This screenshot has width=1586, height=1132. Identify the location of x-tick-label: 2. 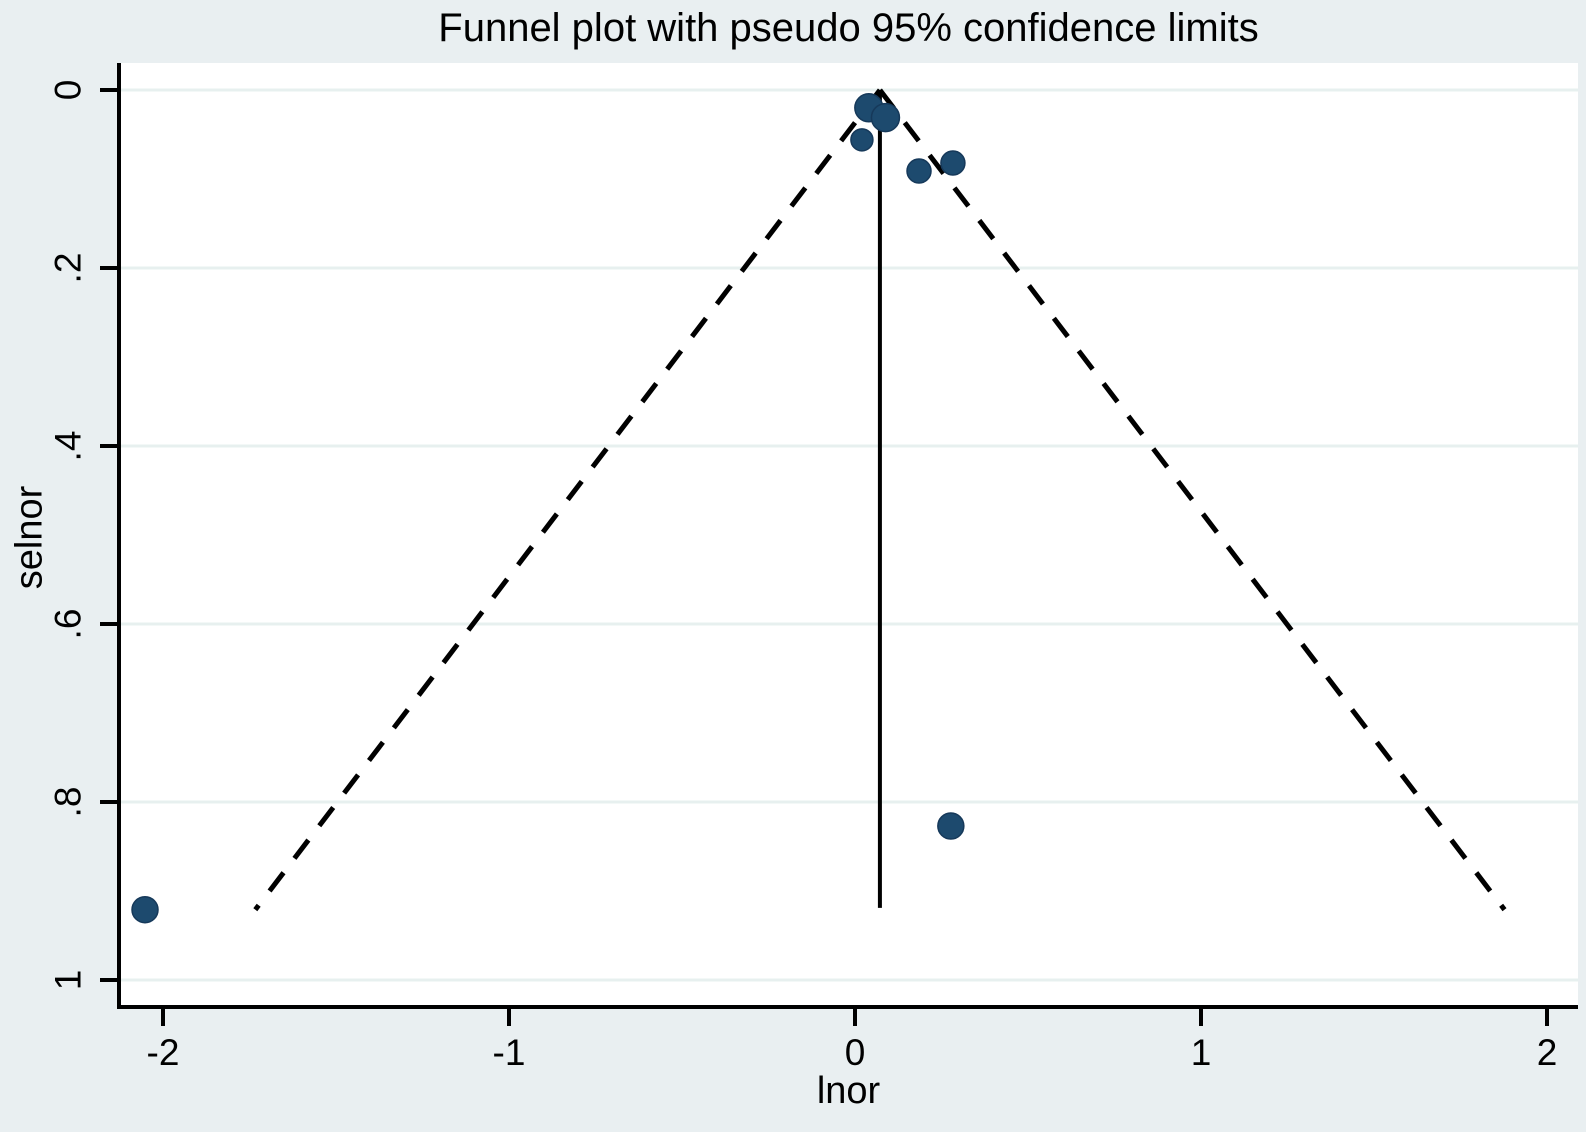
(1547, 1052).